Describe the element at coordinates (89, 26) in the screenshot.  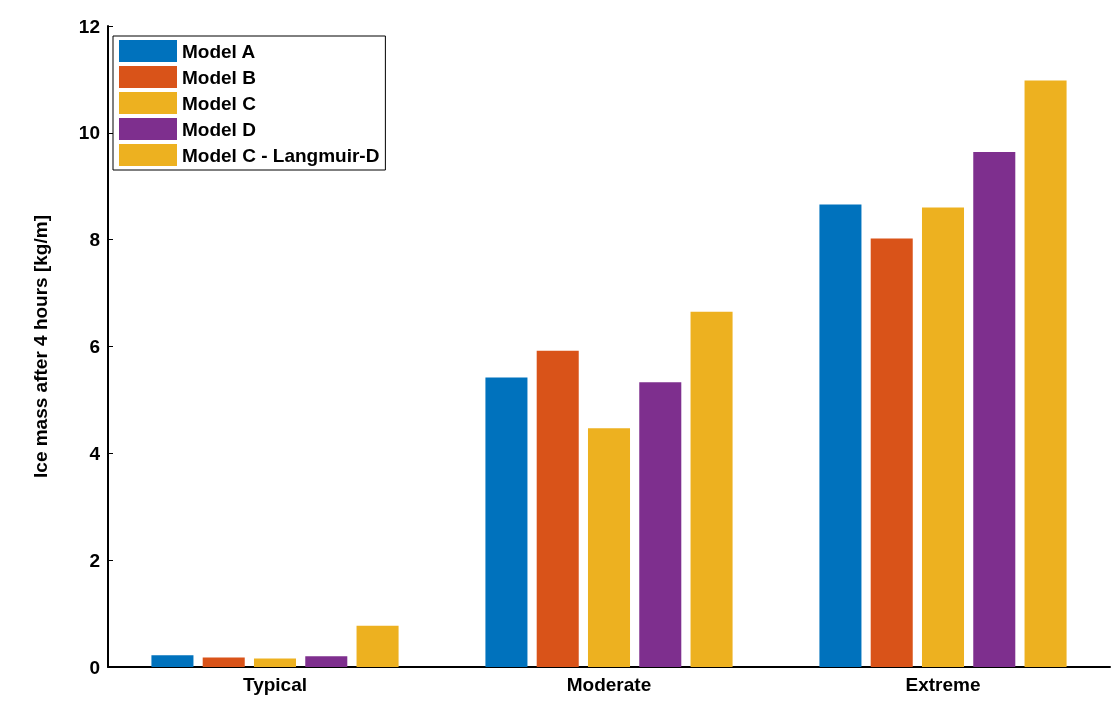
I see `y-tick-label: 12` at that location.